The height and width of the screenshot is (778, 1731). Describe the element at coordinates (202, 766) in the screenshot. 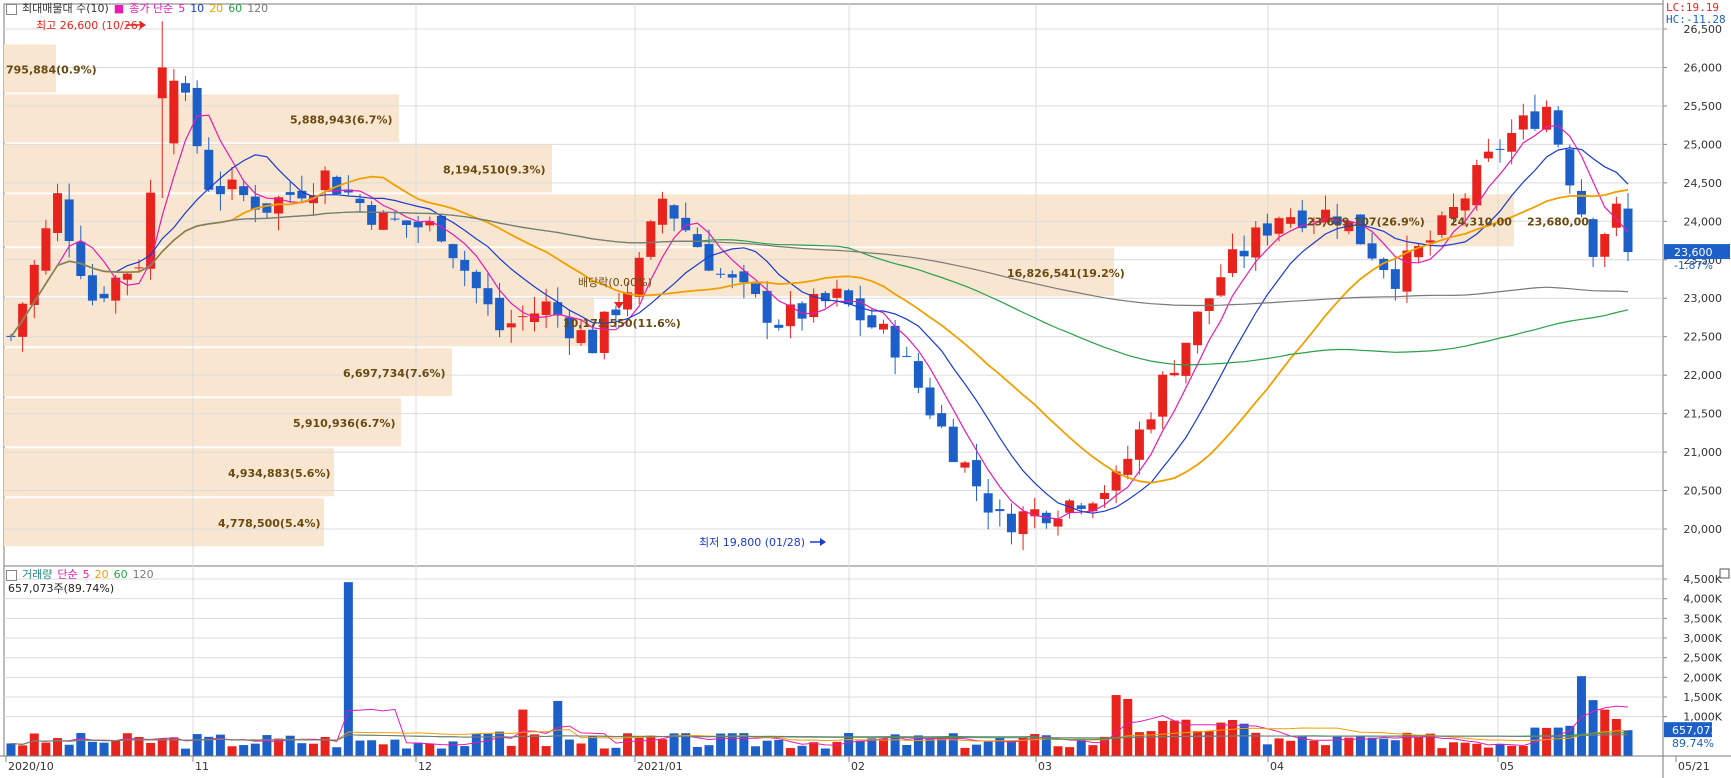

I see `x-axis-label: 11` at that location.